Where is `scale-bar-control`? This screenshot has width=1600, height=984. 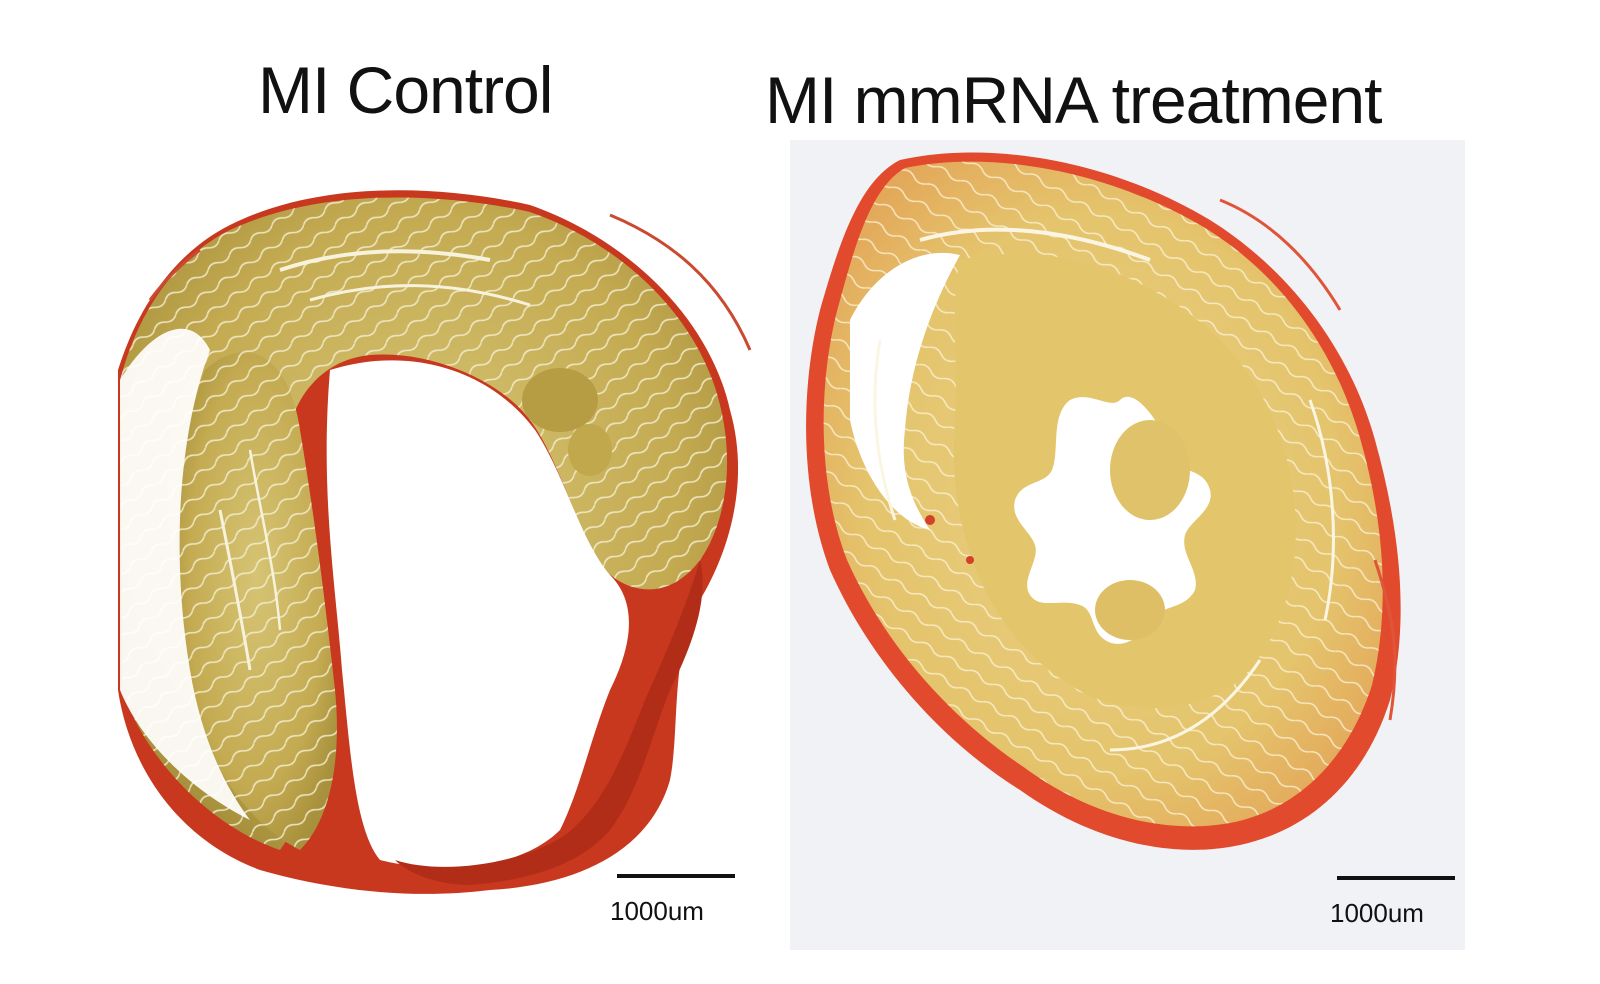 scale-bar-control is located at coordinates (676, 876).